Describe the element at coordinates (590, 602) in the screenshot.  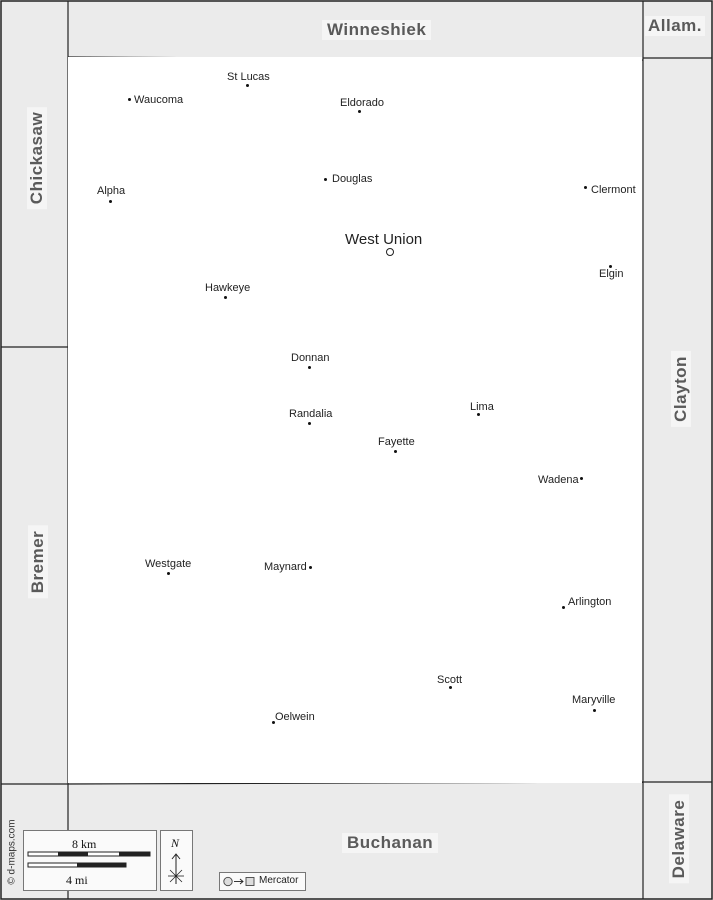
I see `town-label: Arlington` at that location.